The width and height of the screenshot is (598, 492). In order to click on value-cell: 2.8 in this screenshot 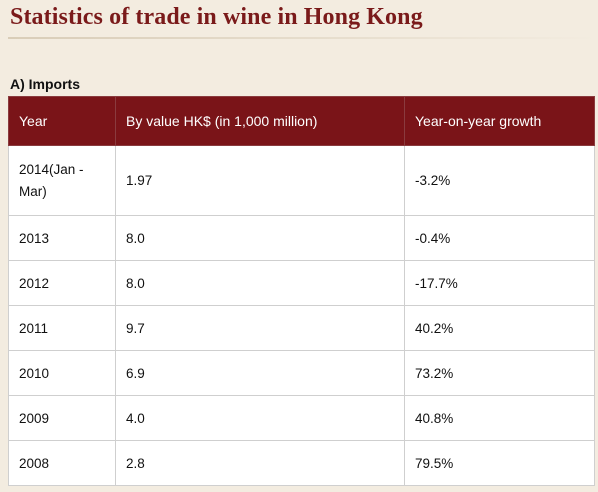, I will do `click(260, 463)`.